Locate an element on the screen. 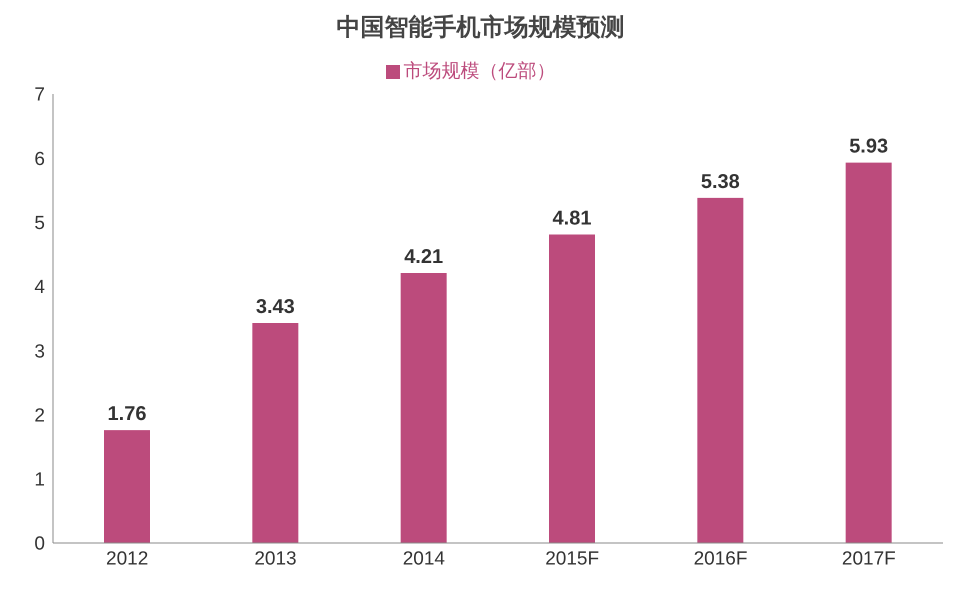 This screenshot has width=961, height=596. x-tick-label: 2013 is located at coordinates (275, 559).